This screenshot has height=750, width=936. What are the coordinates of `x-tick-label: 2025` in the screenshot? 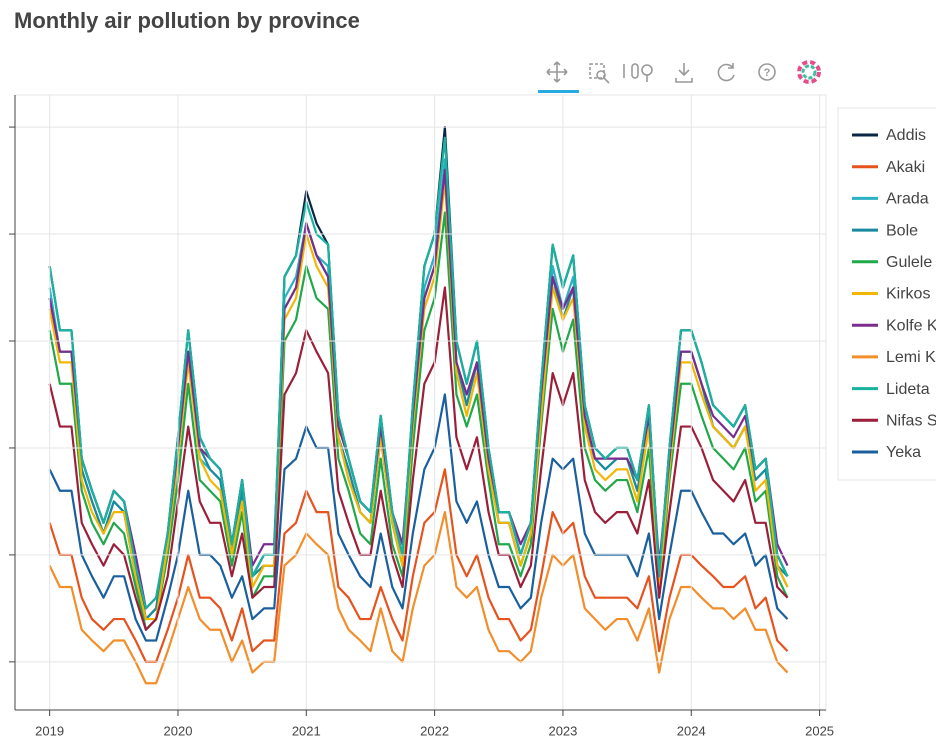 It's located at (819, 730).